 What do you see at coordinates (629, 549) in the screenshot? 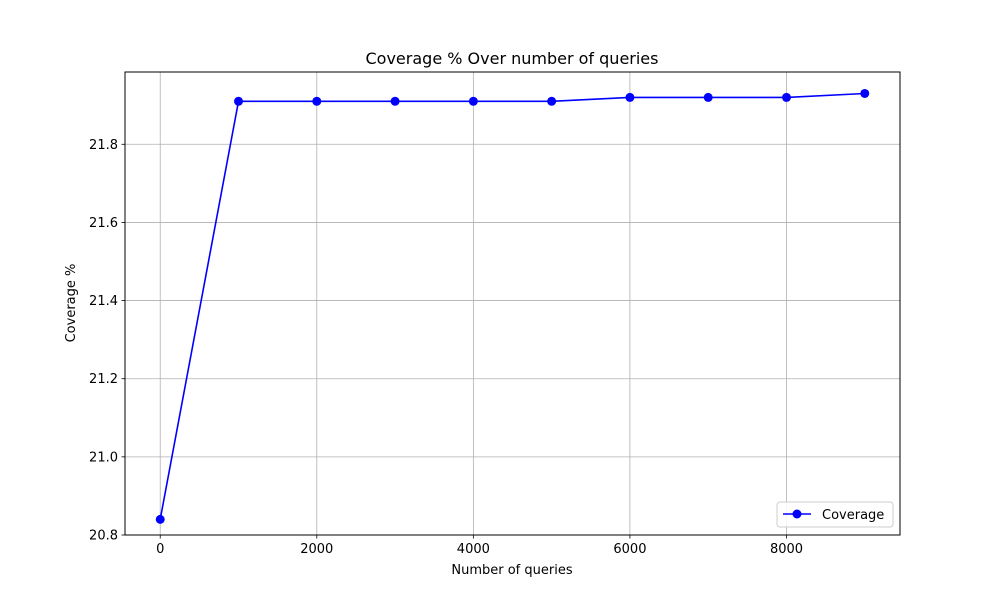
I see `x-tick-label: 6000` at bounding box center [629, 549].